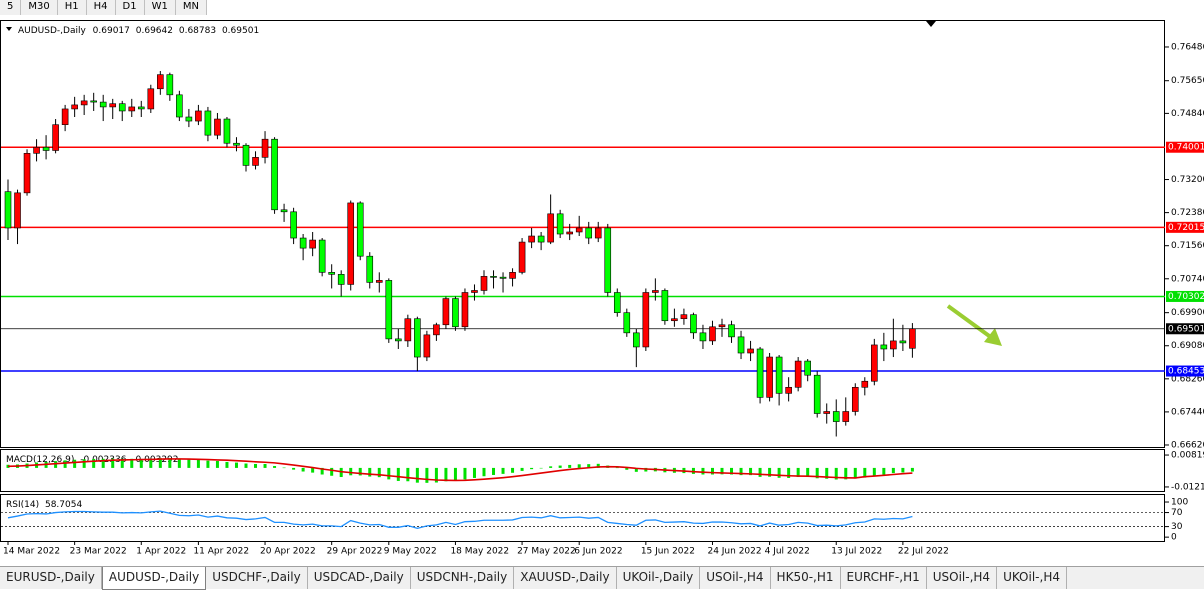 Image resolution: width=1204 pixels, height=590 pixels. What do you see at coordinates (111, 31) in the screenshot?
I see `open-value: 0.69017` at bounding box center [111, 31].